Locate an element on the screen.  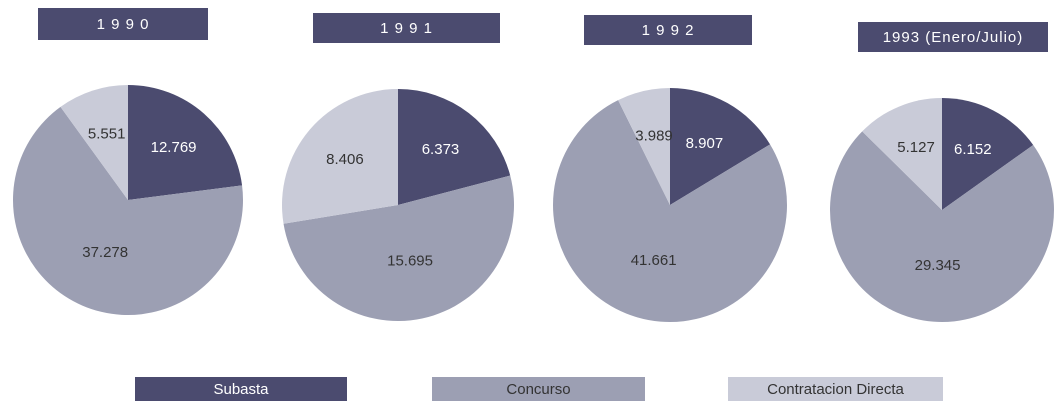
slice-label: 12.769 is located at coordinates (174, 147).